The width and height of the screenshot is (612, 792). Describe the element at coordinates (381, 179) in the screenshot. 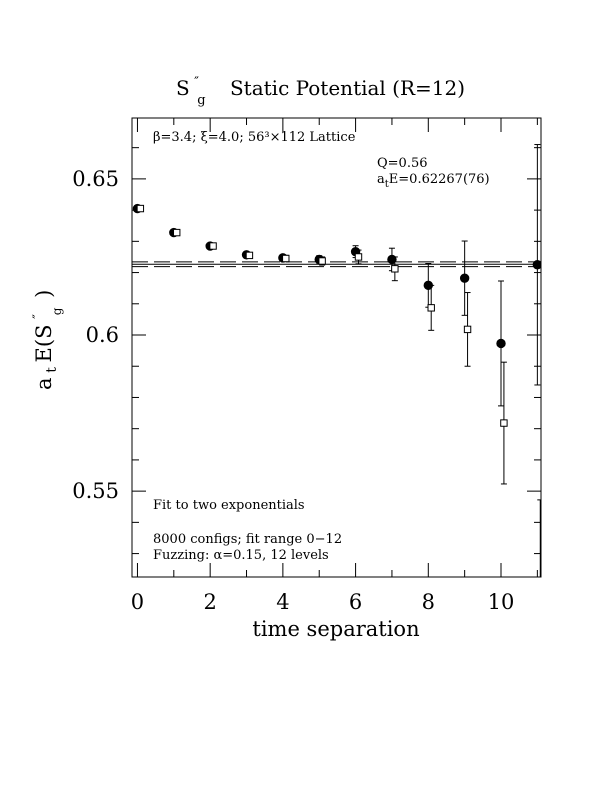

I see `energy-label-a: a` at that location.